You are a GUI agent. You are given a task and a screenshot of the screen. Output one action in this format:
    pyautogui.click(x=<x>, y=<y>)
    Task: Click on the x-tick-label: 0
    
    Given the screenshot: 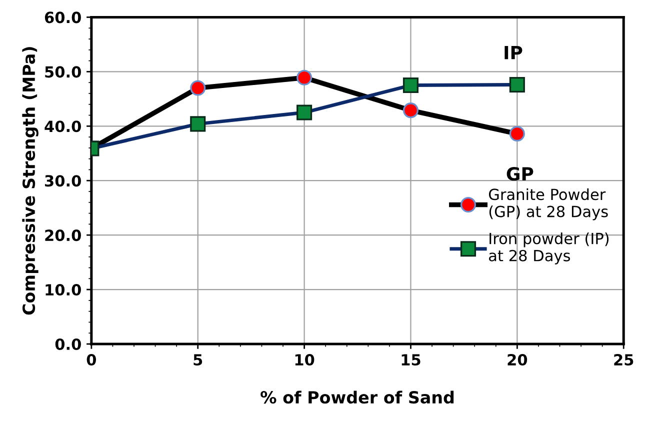 What is the action you would take?
    pyautogui.click(x=91, y=360)
    